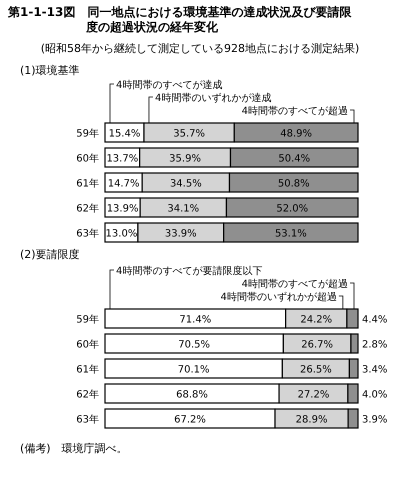 The image size is (399, 480). What do you see at coordinates (290, 234) in the screenshot?
I see `data-label: 53.1%` at bounding box center [290, 234].